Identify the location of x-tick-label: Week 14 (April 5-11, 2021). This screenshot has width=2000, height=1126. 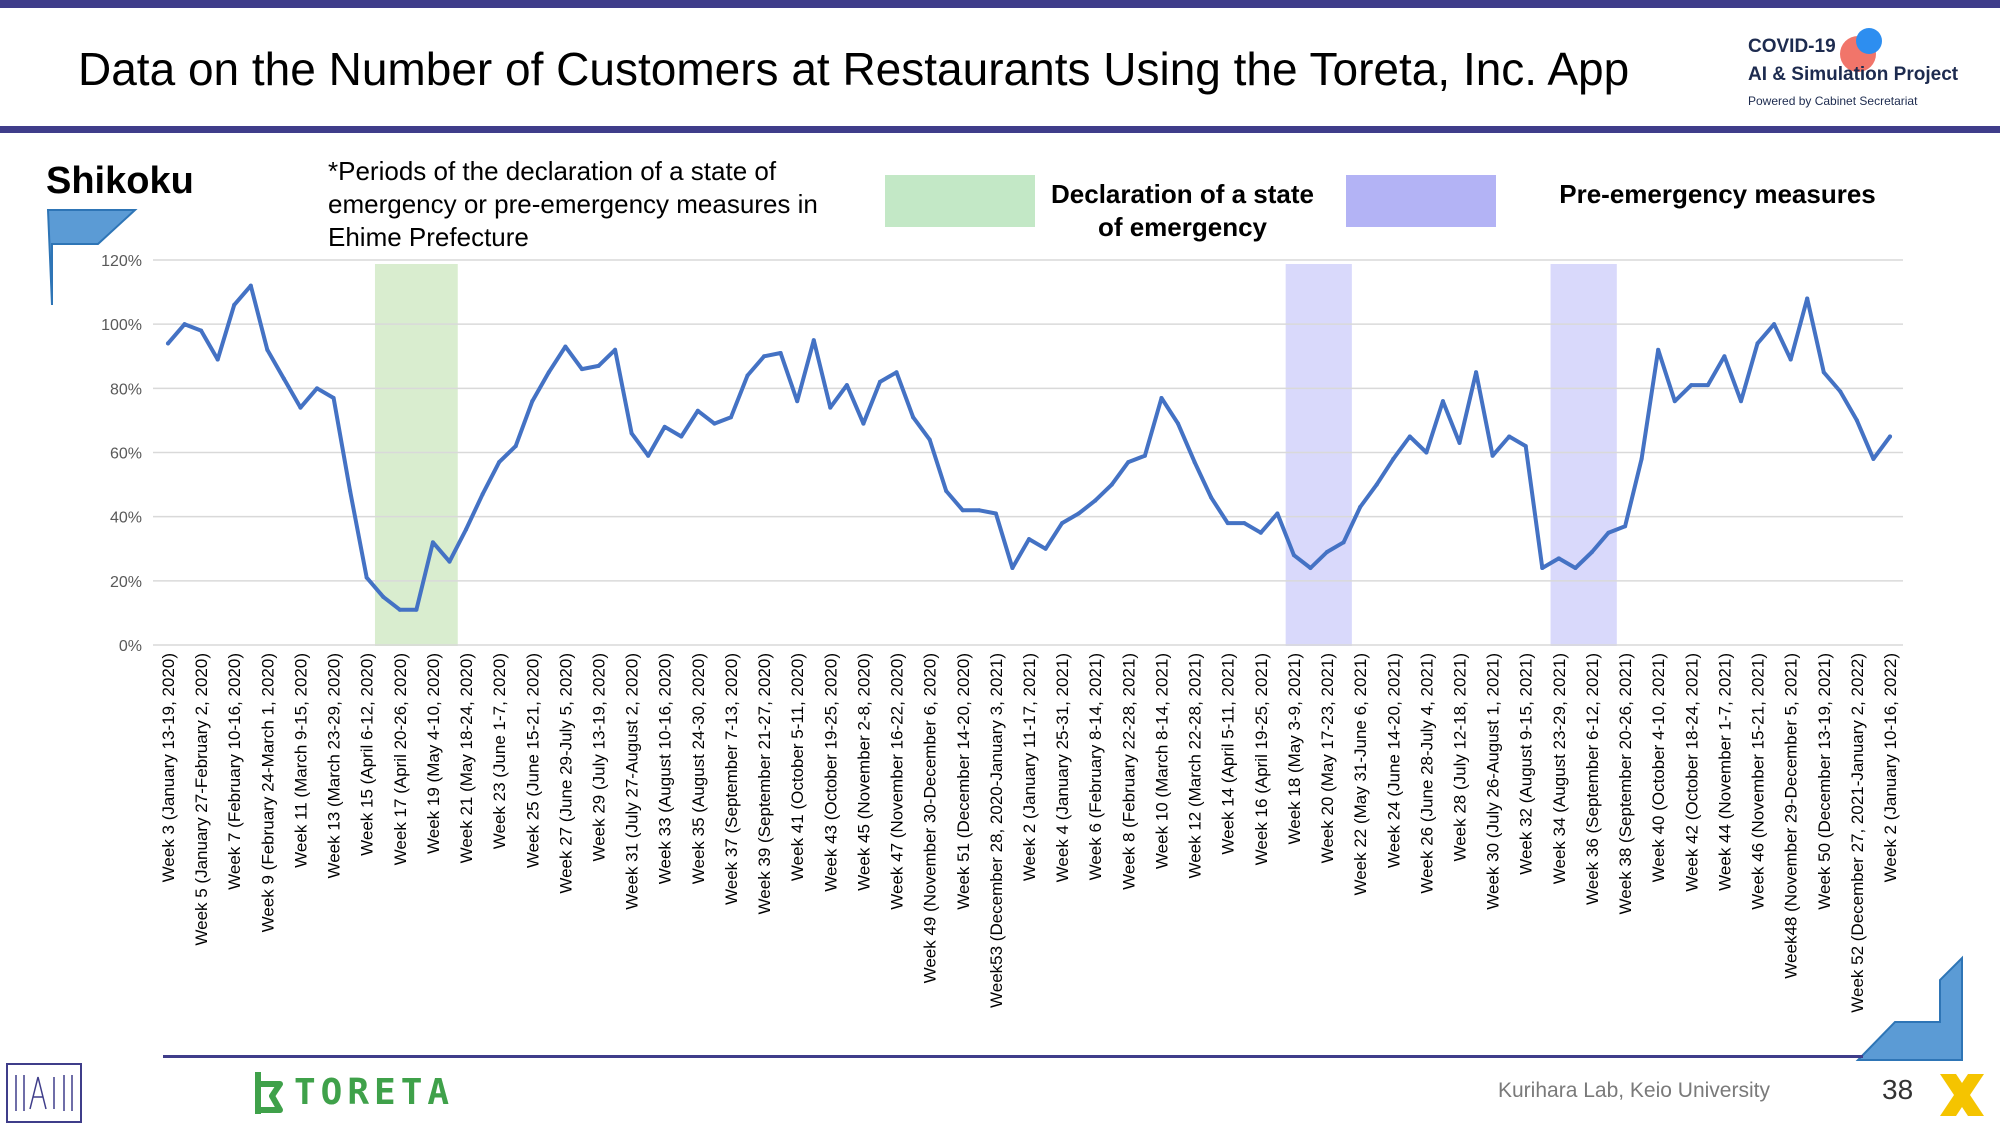
(1228, 754).